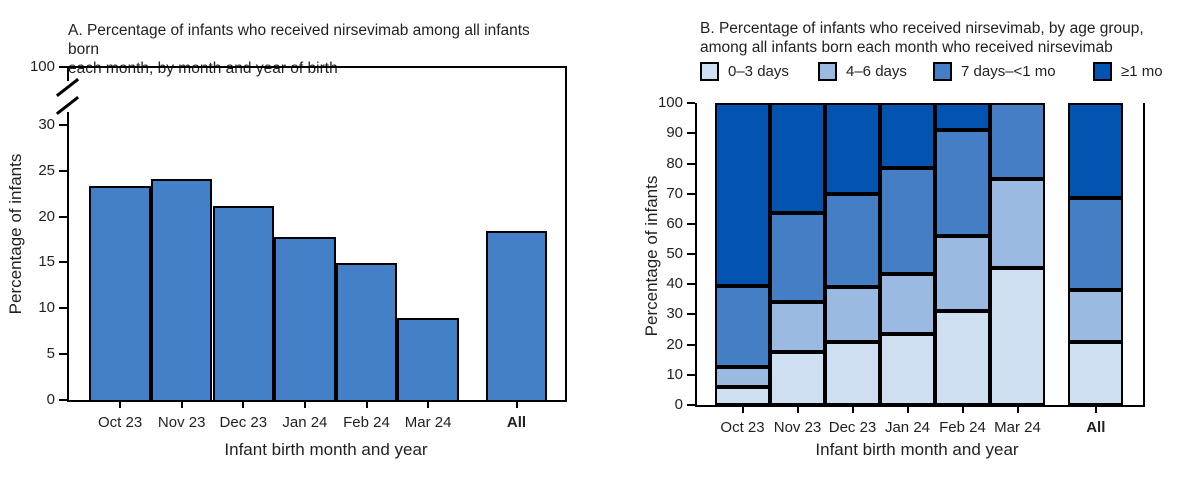 The height and width of the screenshot is (480, 1200). I want to click on y-tick-label-80: 80, so click(674, 163).